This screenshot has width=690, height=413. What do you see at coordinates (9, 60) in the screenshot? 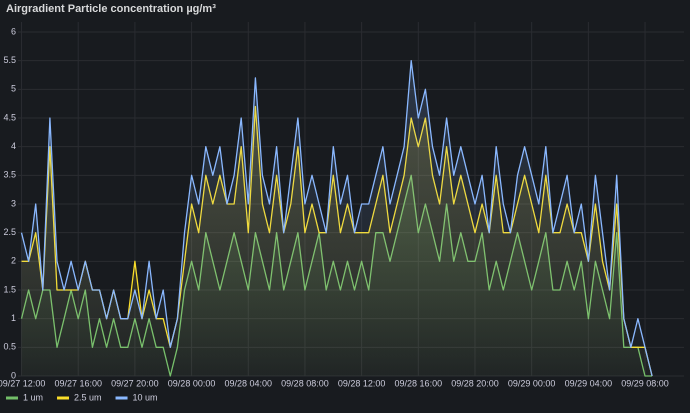
I see `y-tick-label: 5.5` at bounding box center [9, 60].